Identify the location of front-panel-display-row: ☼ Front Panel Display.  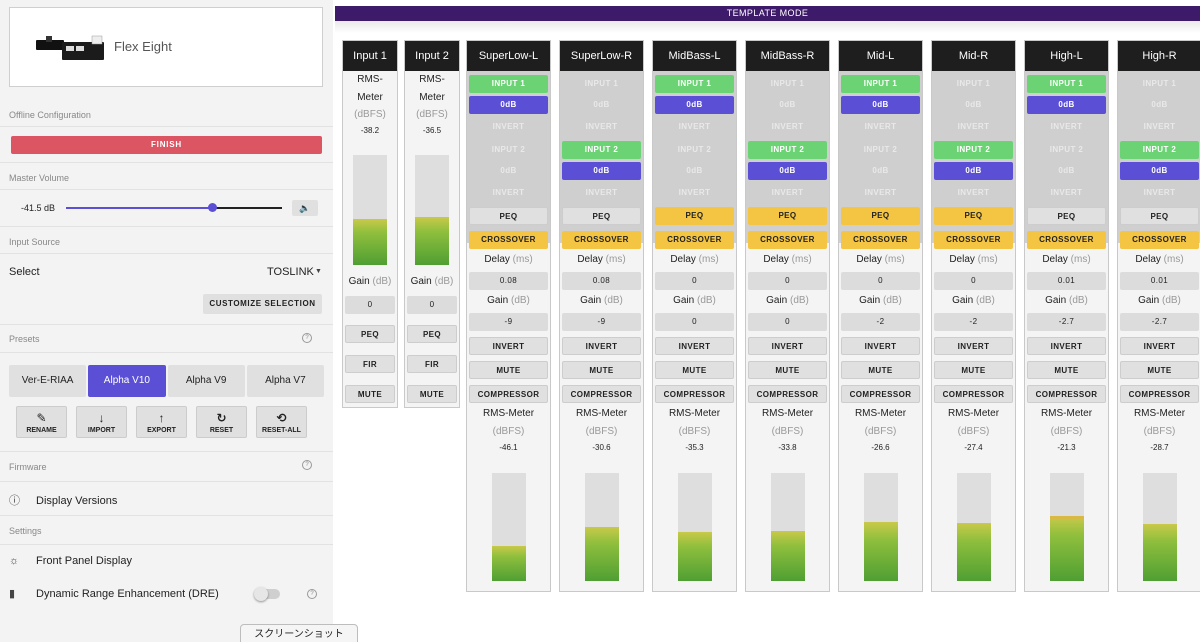
(70, 561).